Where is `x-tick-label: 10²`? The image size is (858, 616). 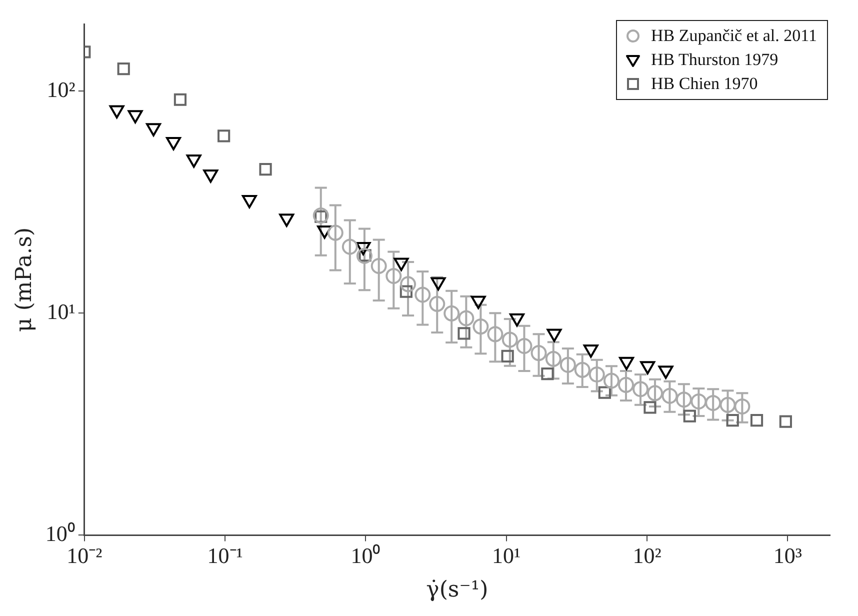 x-tick-label: 10² is located at coordinates (647, 555).